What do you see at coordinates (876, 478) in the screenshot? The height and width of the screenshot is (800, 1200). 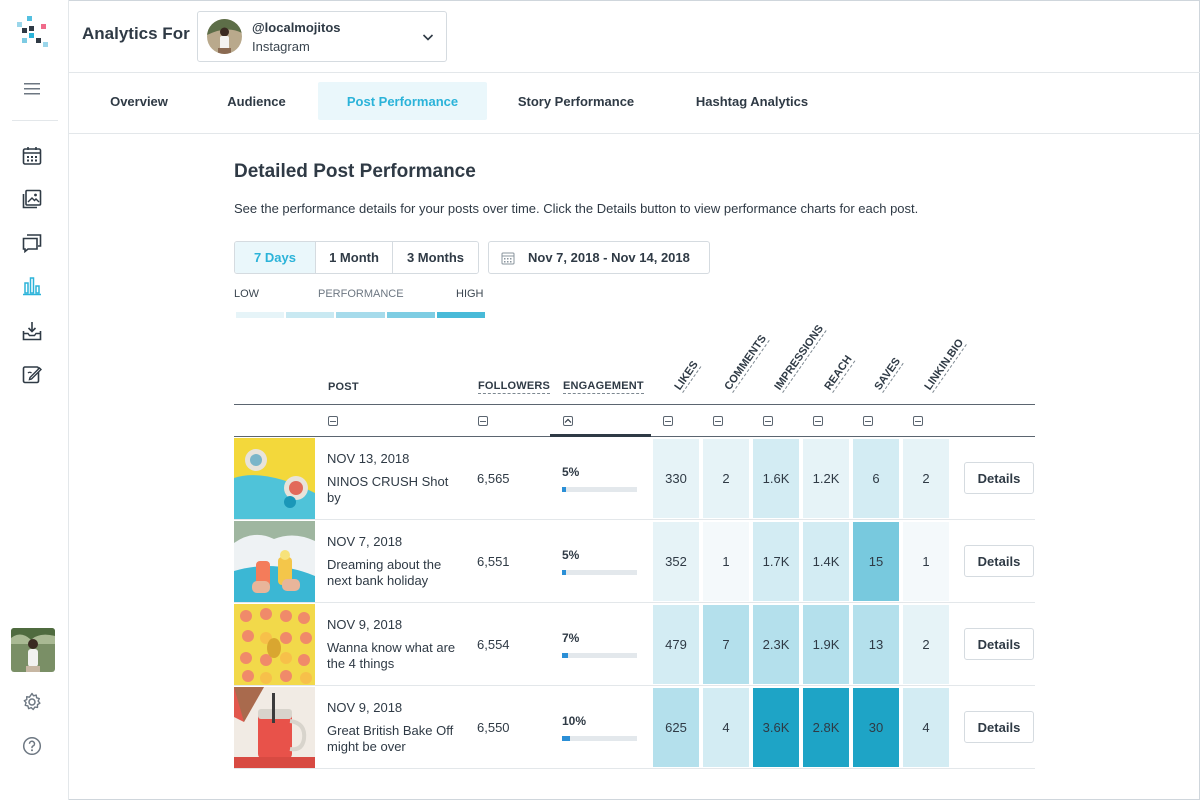 I see `saves-cell: 6` at bounding box center [876, 478].